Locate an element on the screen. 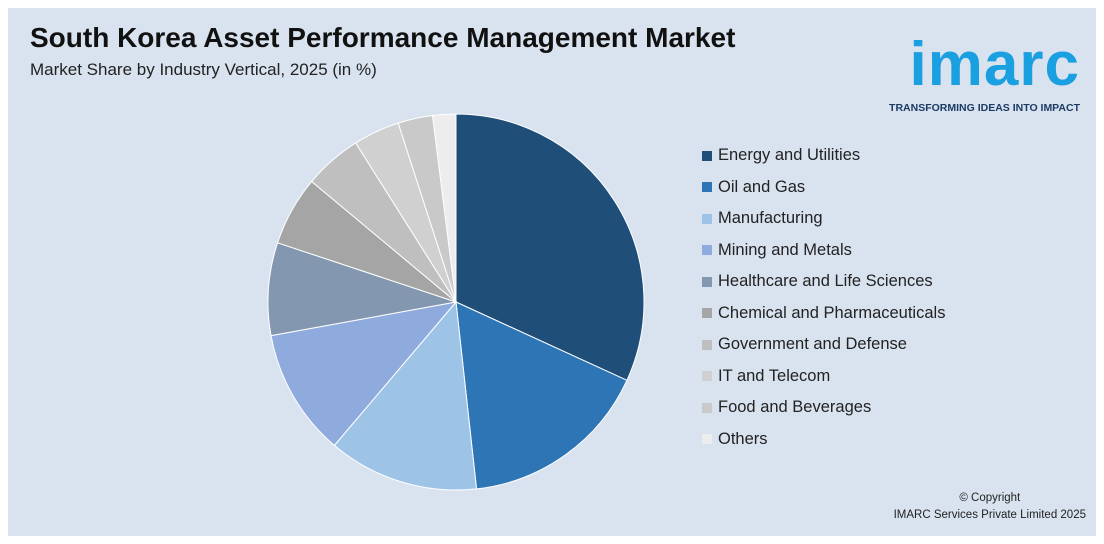  legend-label: Others is located at coordinates (743, 438).